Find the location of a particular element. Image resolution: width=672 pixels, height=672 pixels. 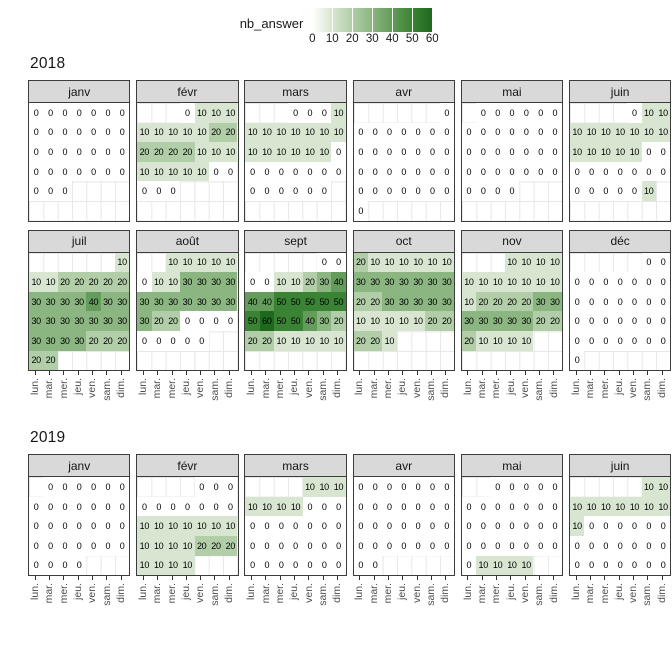

axis-day-label: jeu. is located at coordinates (618, 387).